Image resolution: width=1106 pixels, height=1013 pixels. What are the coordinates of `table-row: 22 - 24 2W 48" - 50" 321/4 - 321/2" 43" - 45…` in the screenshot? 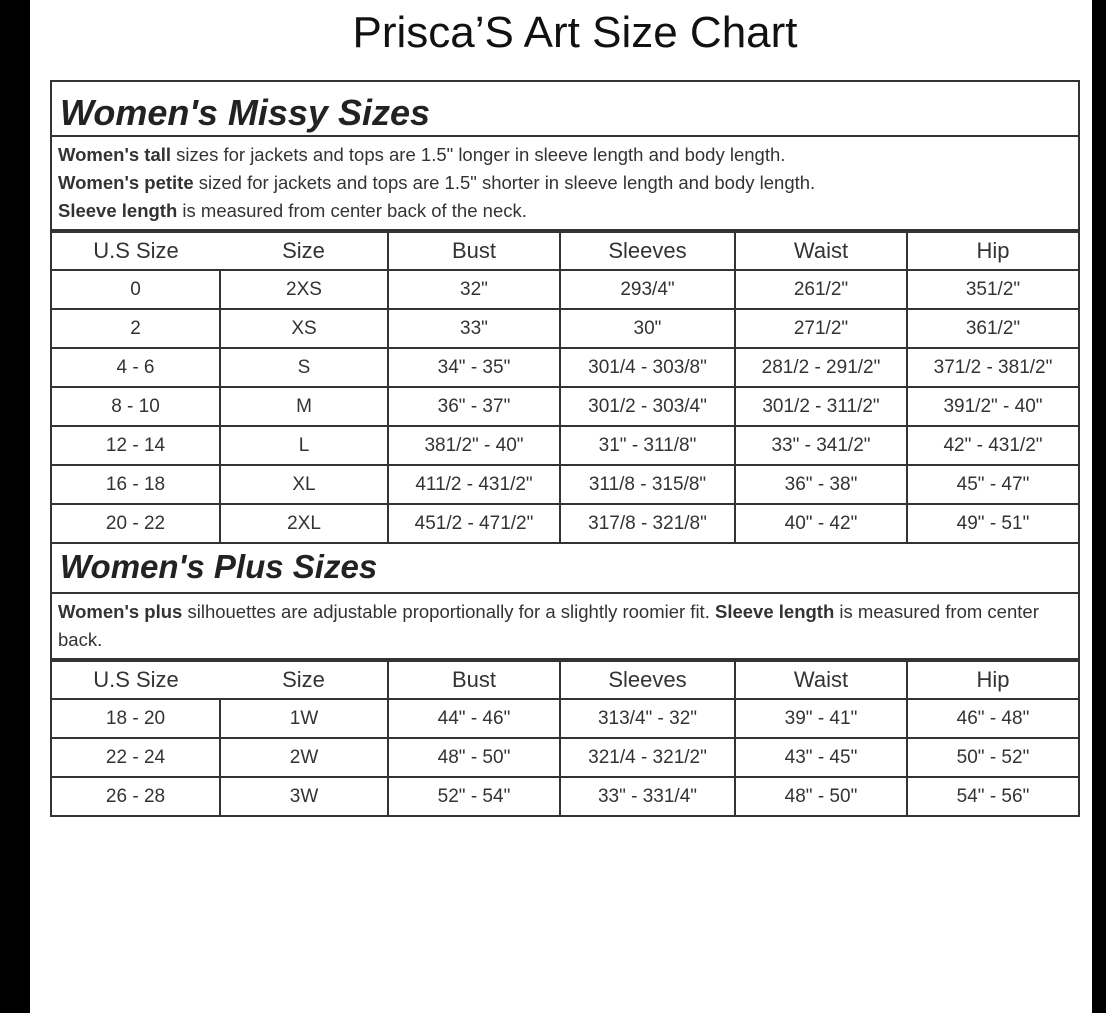 It's located at (565, 757).